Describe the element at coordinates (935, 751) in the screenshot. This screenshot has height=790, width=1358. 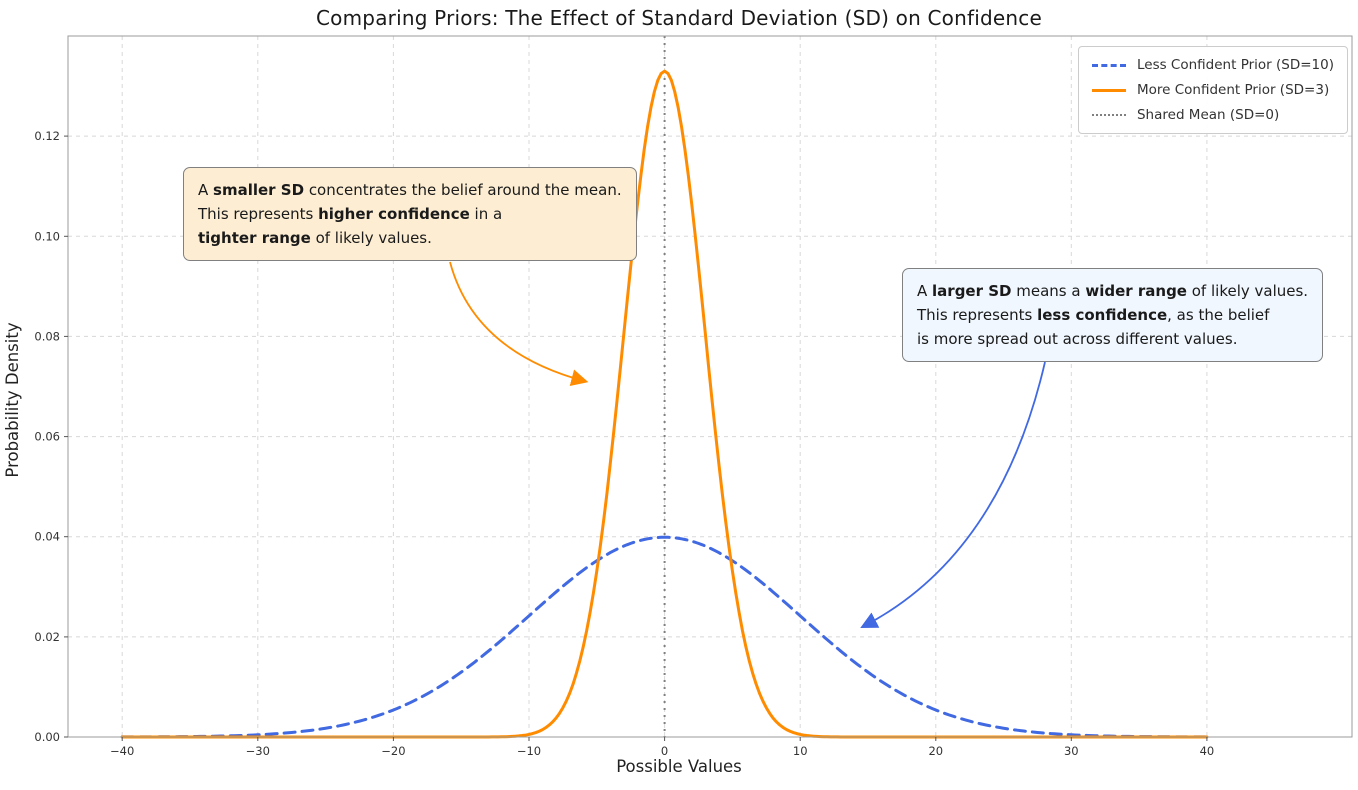
I see `x-tick-label: 20` at that location.